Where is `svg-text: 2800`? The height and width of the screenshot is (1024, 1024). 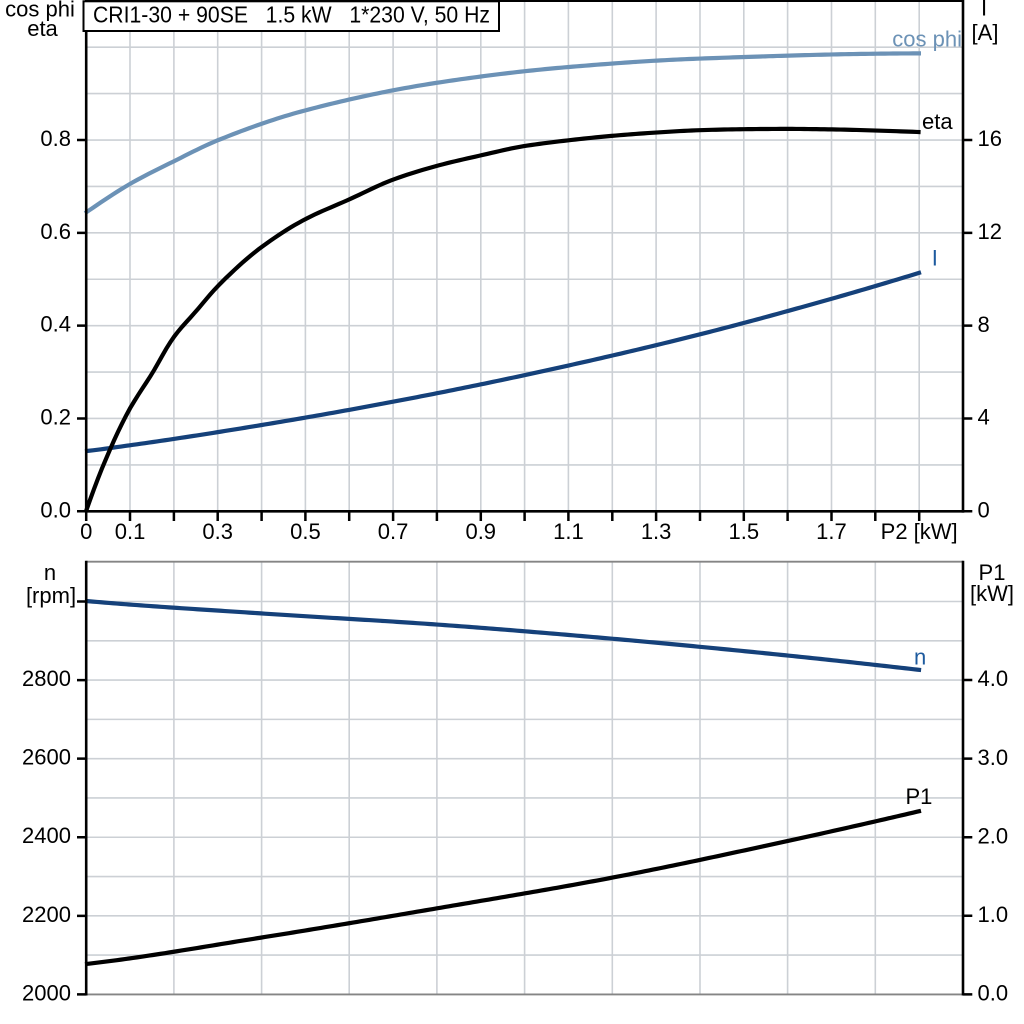
svg-text: 2800 is located at coordinates (46, 678).